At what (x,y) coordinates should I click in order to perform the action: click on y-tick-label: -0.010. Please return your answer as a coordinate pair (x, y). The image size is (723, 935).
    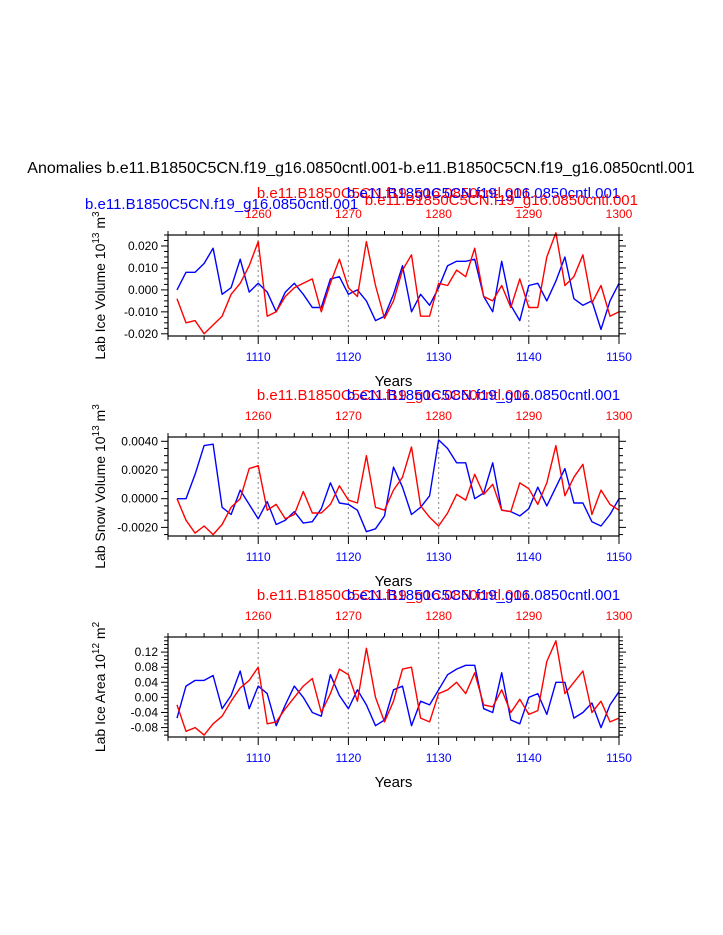
    Looking at the image, I should click on (141, 312).